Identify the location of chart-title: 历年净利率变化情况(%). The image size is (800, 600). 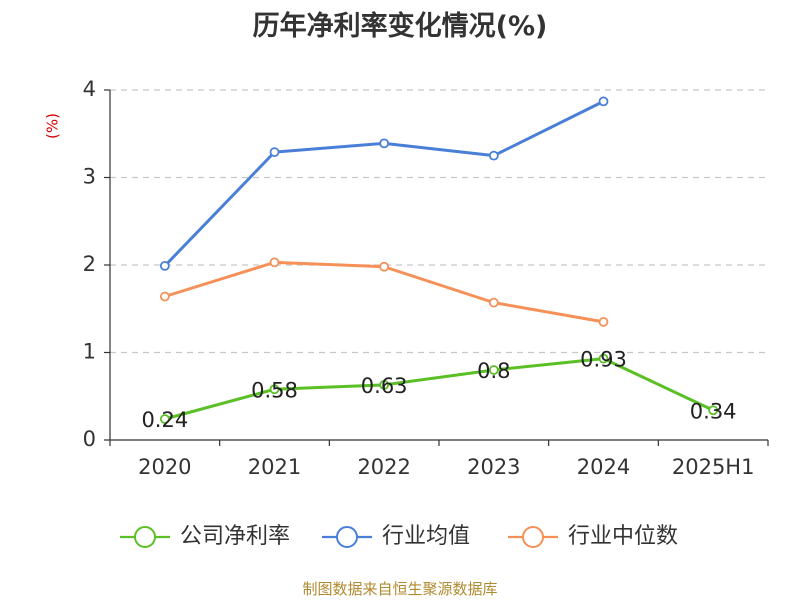
(400, 26).